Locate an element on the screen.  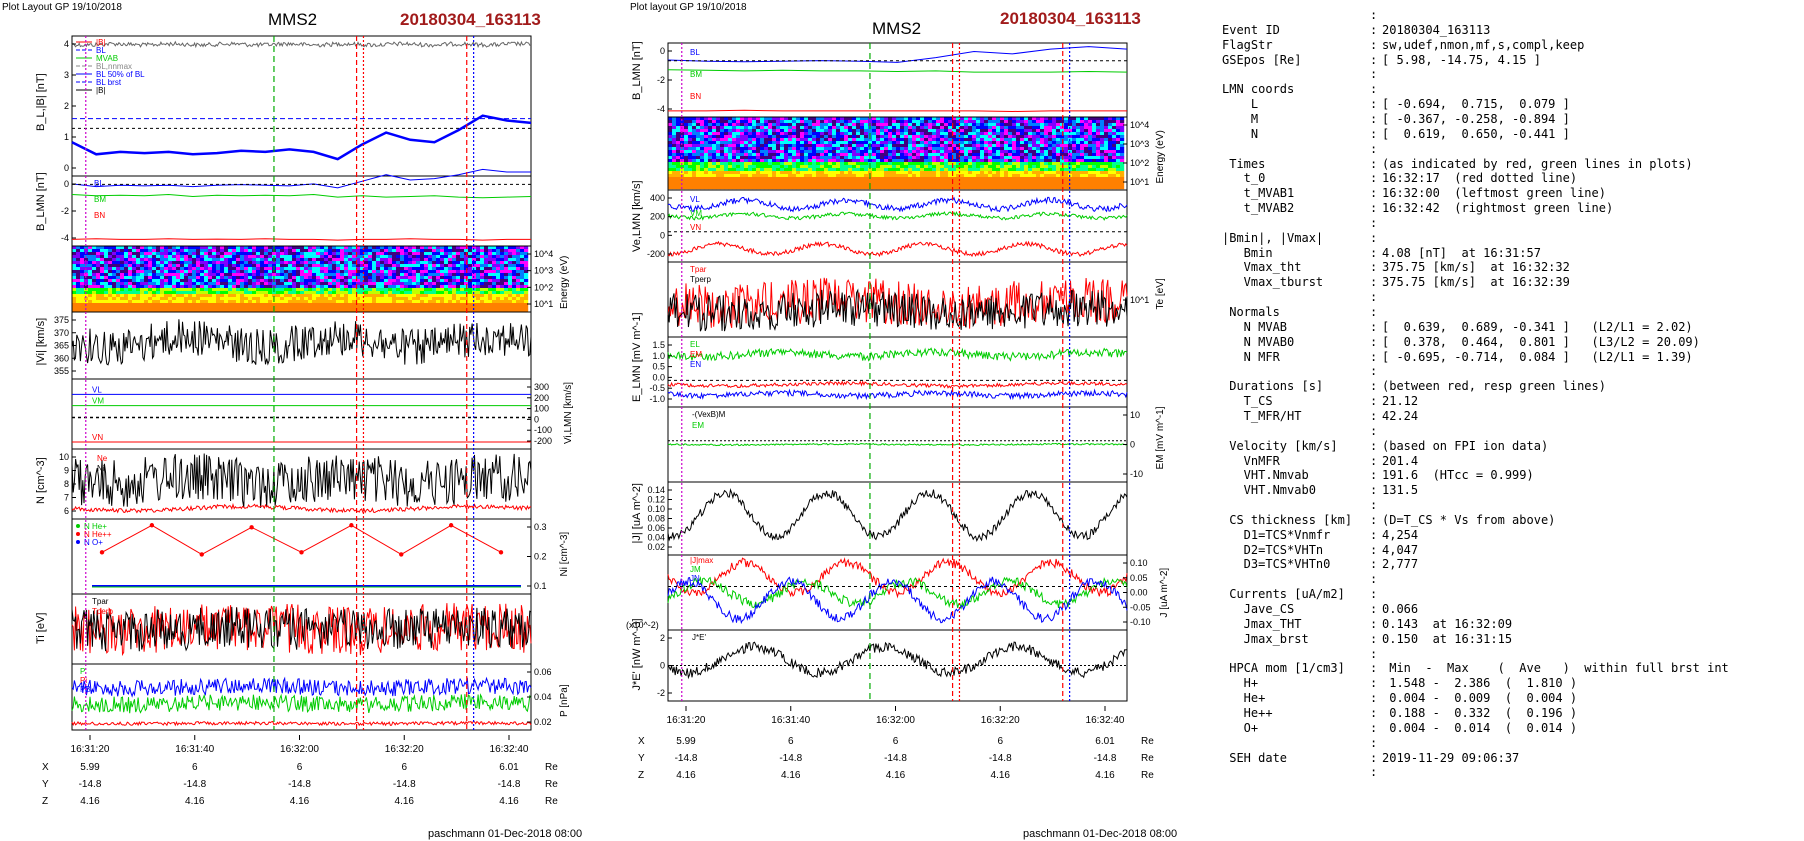
left-ytick-label-right: 0.06 is located at coordinates (543, 672).